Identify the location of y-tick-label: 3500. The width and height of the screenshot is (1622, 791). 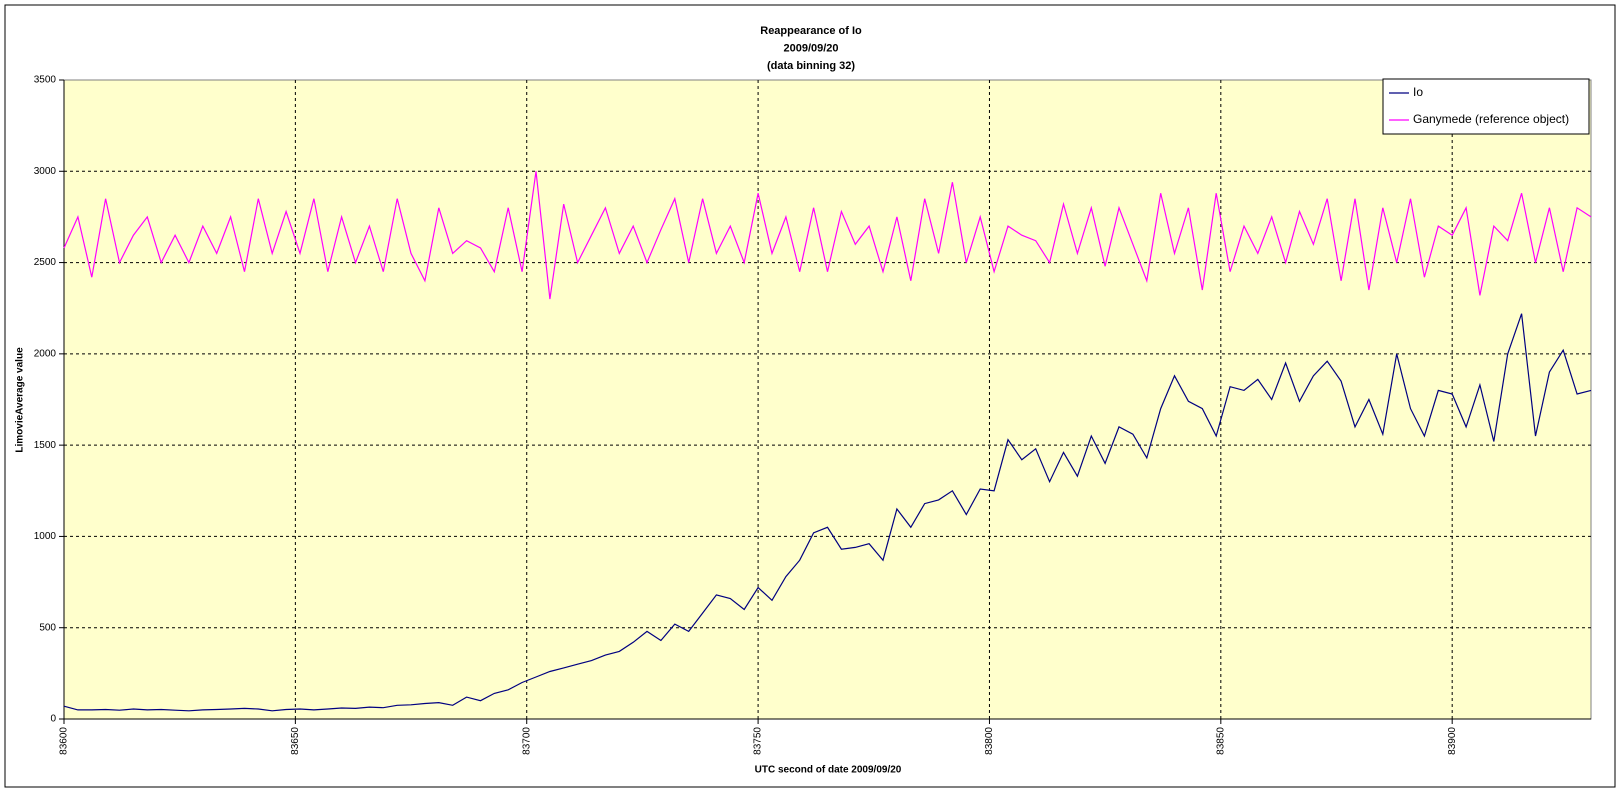
(45, 80).